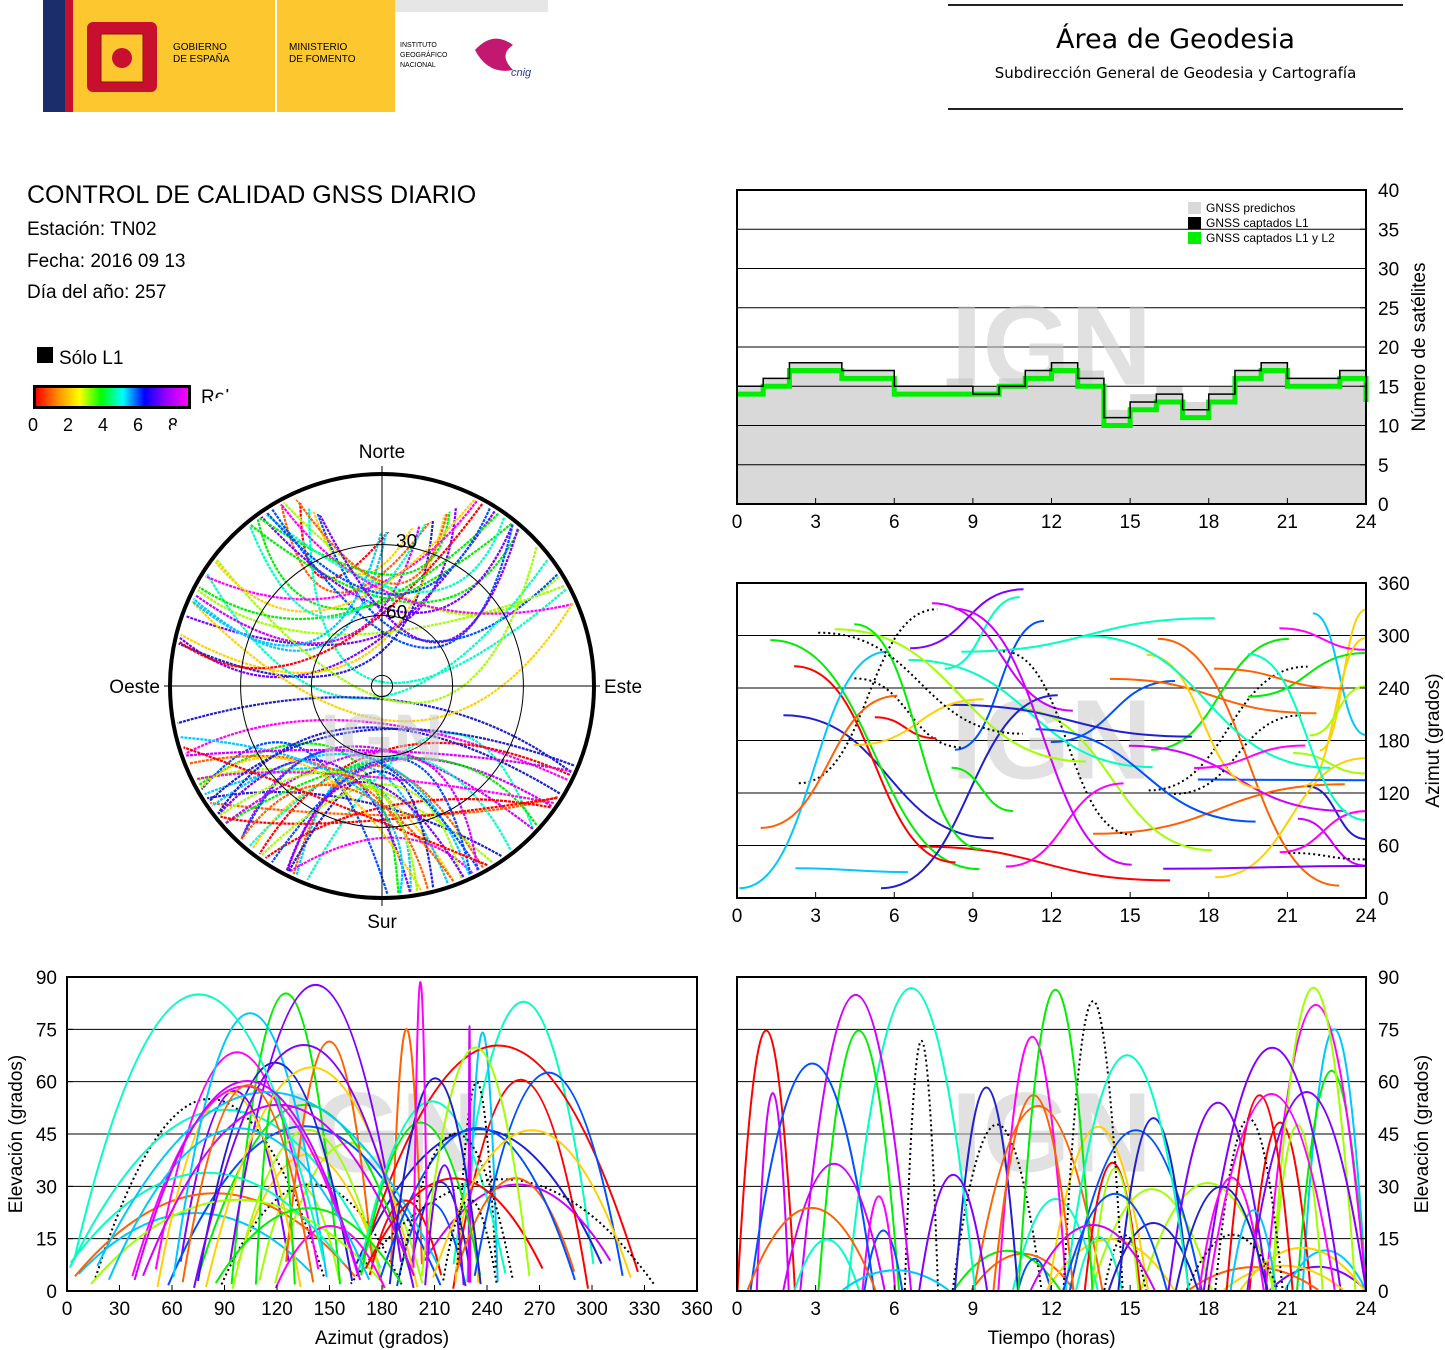  Describe the element at coordinates (252, 195) in the screenshot. I see `report-title: CONTROL DE CALIDAD GNSS DIARIO` at that location.